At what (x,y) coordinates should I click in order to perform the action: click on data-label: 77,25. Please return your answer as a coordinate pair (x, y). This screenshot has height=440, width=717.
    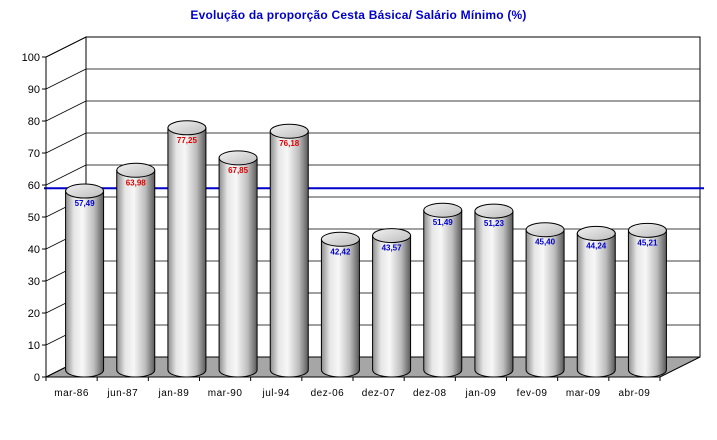
    Looking at the image, I should click on (187, 140).